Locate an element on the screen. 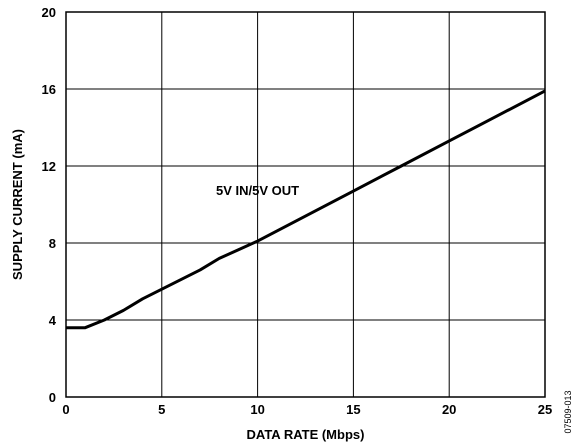  y-tick-label: 4 is located at coordinates (53, 320).